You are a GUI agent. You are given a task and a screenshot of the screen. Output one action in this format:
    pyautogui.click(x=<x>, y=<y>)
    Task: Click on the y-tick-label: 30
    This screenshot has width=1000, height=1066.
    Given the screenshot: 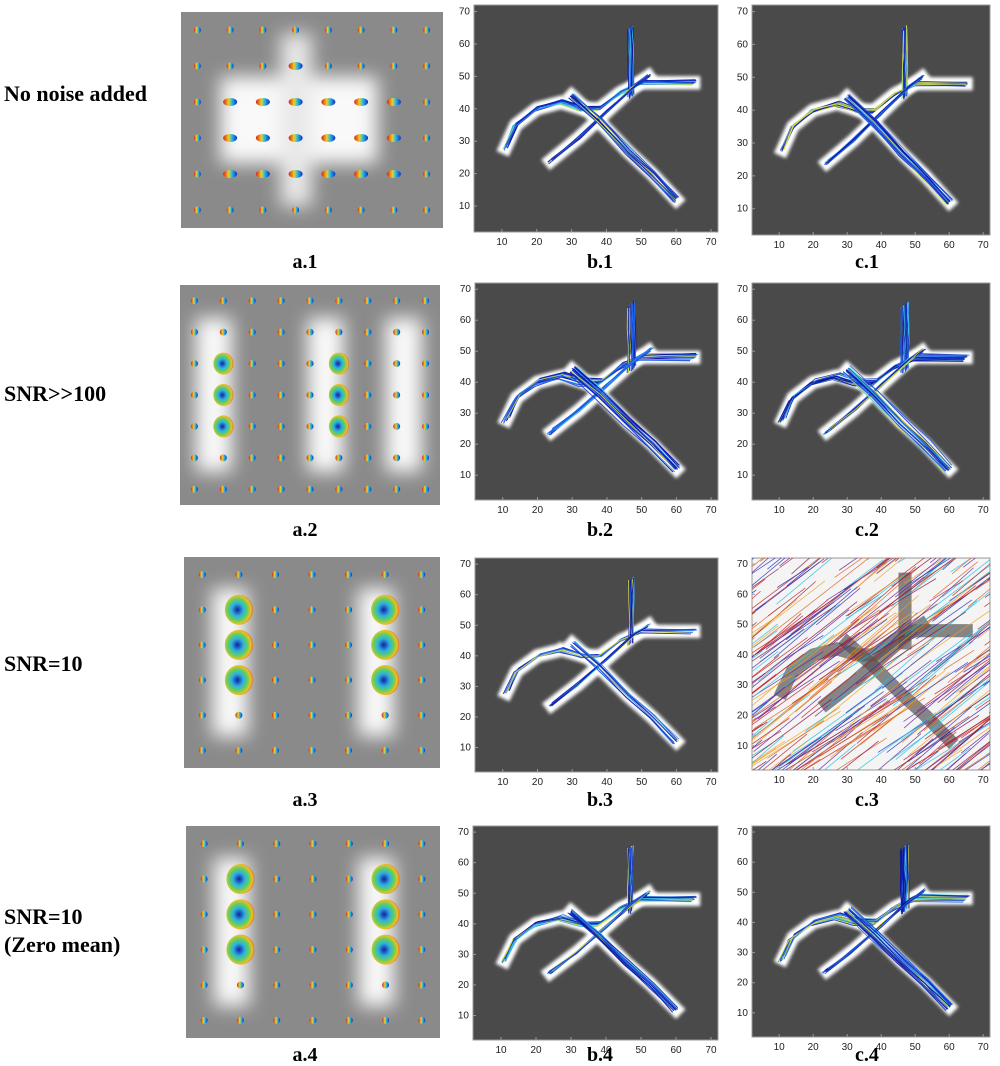 What is the action you would take?
    pyautogui.click(x=743, y=953)
    